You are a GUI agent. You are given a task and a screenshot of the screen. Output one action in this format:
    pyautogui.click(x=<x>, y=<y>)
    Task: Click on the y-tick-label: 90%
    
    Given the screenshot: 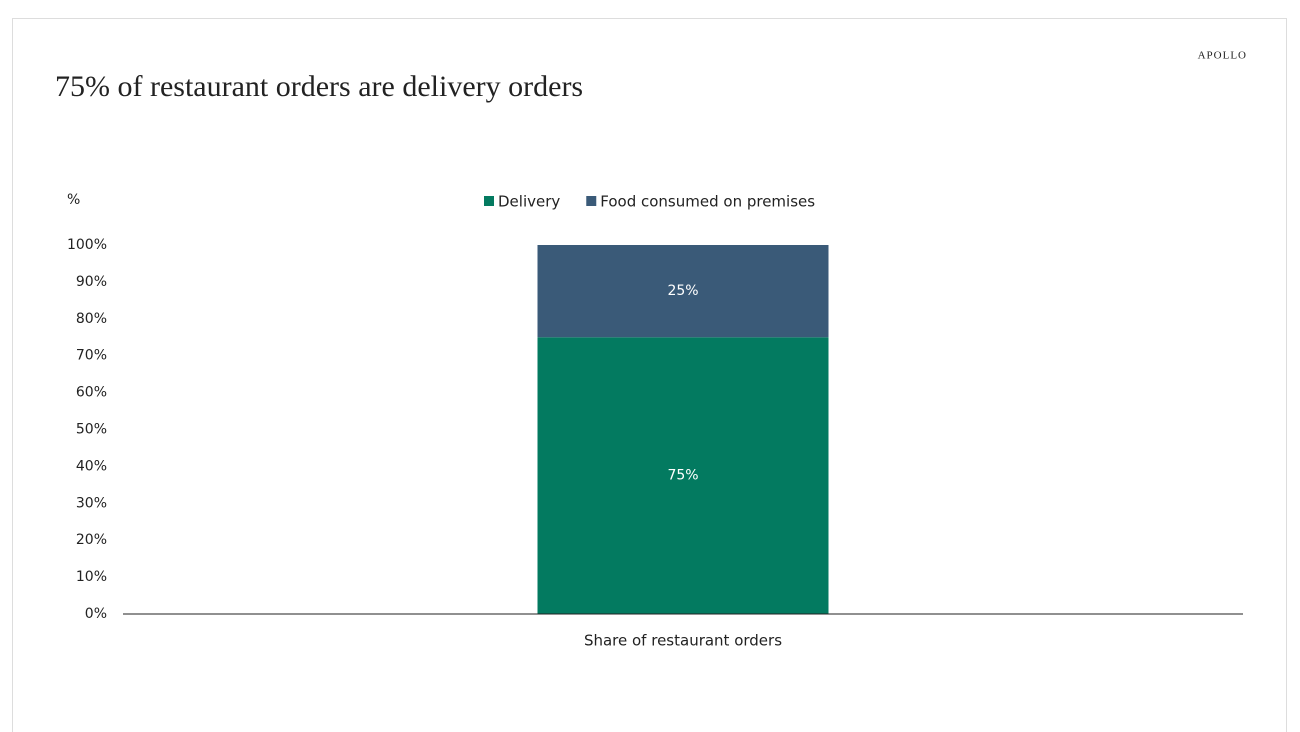 What is the action you would take?
    pyautogui.click(x=91, y=282)
    